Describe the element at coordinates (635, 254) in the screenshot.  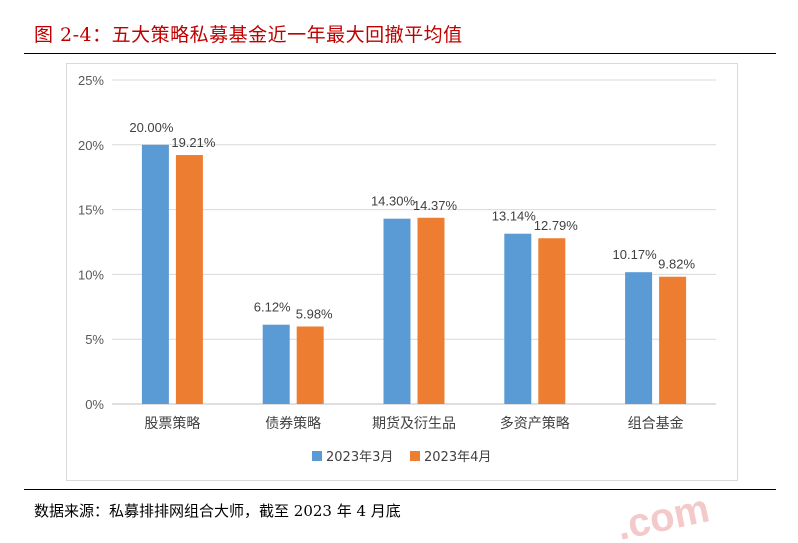
I see `data-label: 10.17%` at that location.